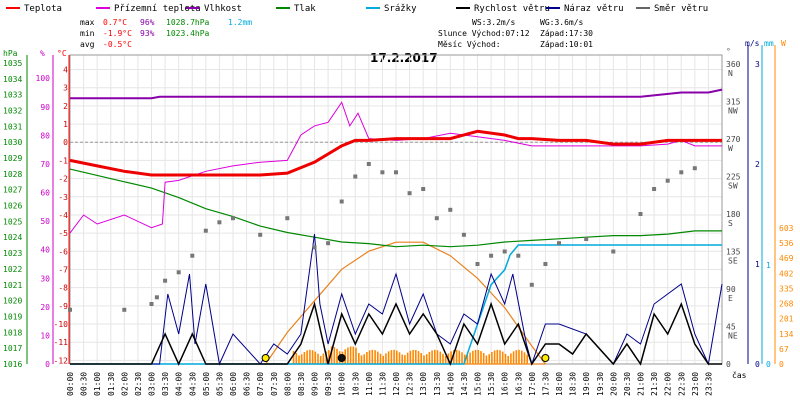  I want to click on dir-label: W, so click(730, 148).